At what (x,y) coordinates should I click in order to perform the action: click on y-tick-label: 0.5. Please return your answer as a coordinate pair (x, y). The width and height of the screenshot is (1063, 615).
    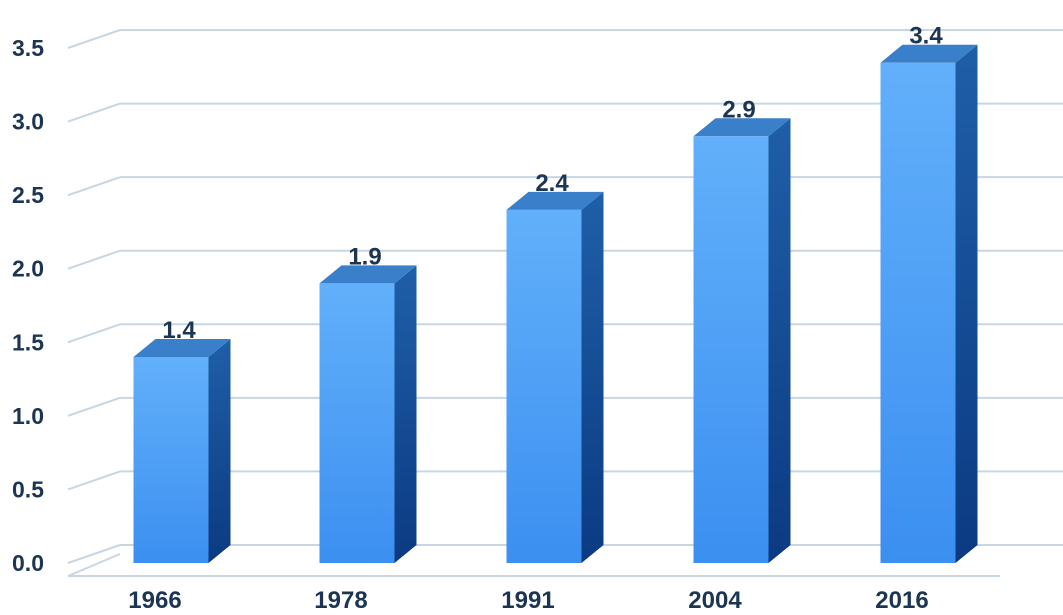
    Looking at the image, I should click on (28, 489).